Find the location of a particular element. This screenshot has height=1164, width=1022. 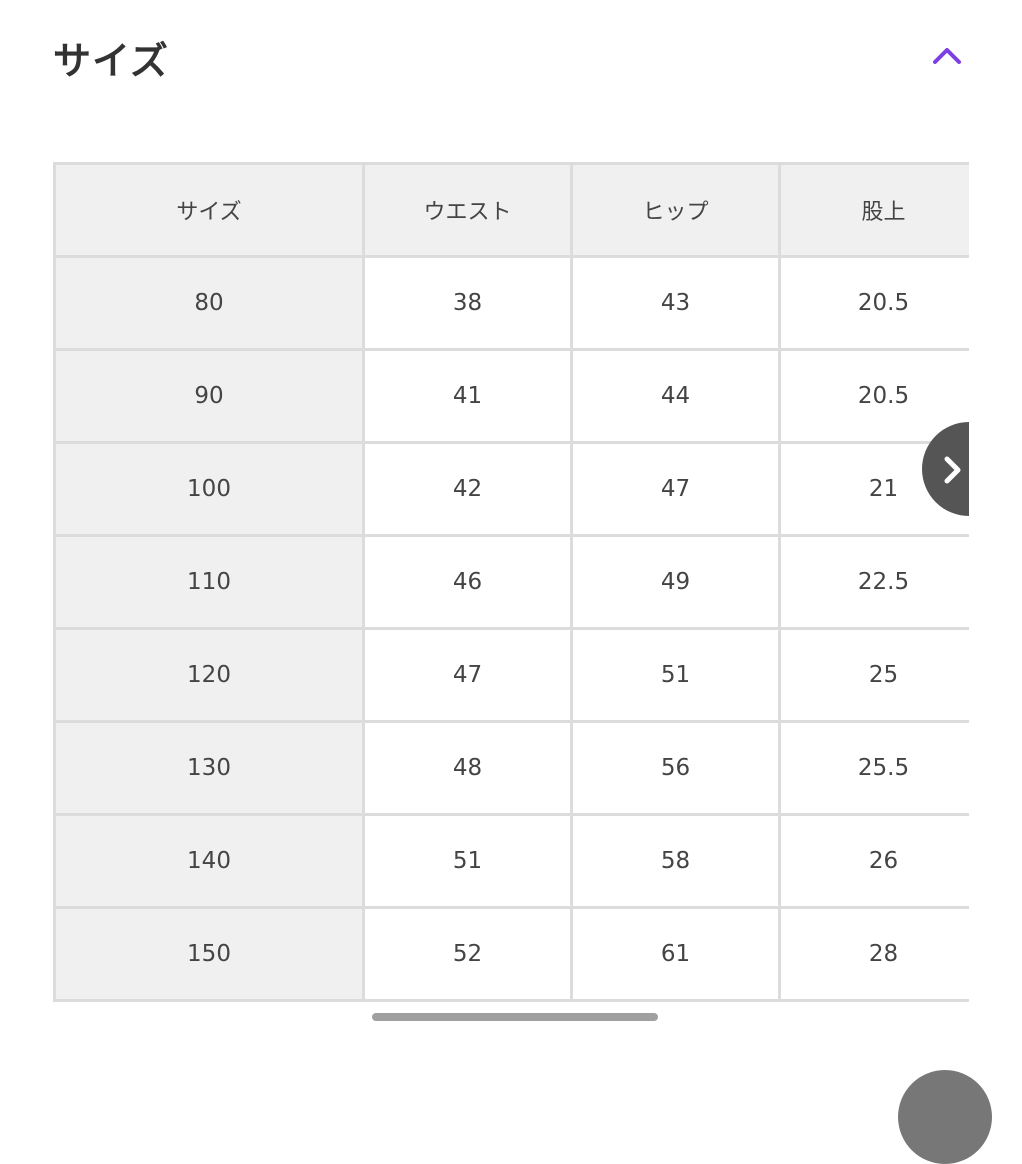

table-row: 100 42 47 21 is located at coordinates (511, 489).